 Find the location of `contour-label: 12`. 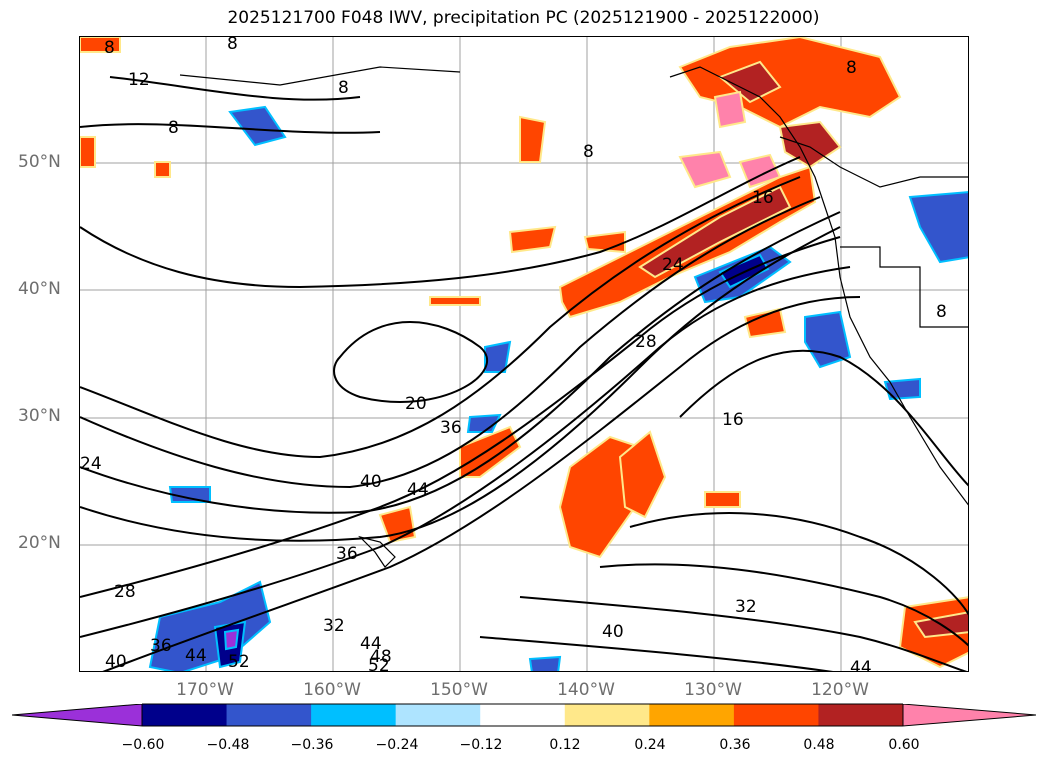

contour-label: 12 is located at coordinates (139, 80).